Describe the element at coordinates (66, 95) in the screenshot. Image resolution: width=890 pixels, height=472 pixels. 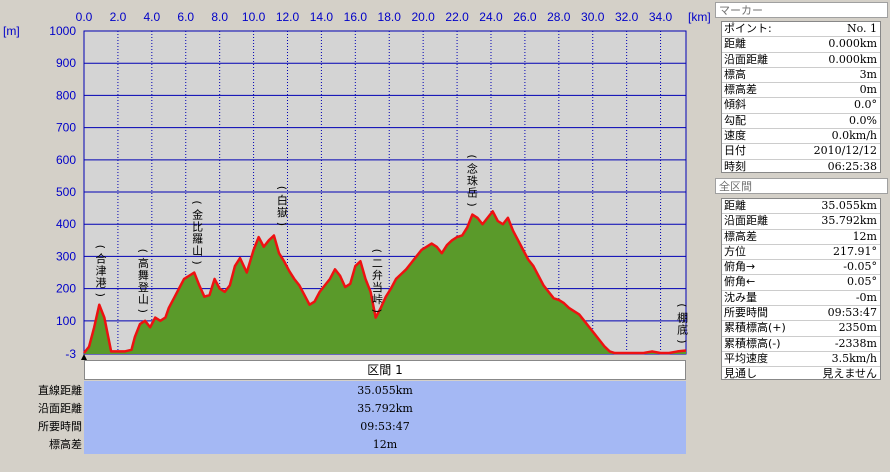
I see `y-tick-label: 800` at that location.